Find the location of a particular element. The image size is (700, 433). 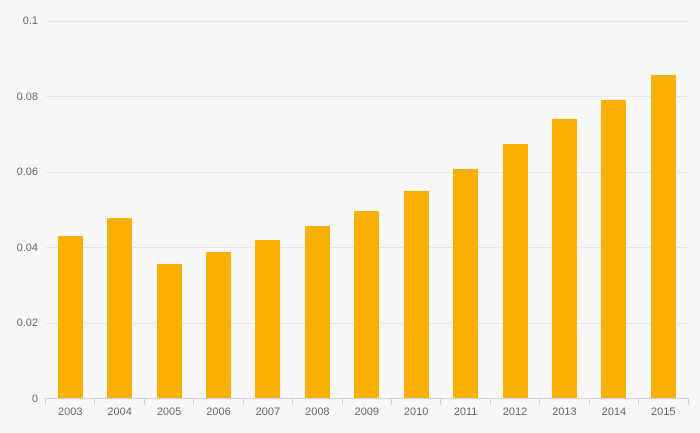

bar-2011 is located at coordinates (466, 284).